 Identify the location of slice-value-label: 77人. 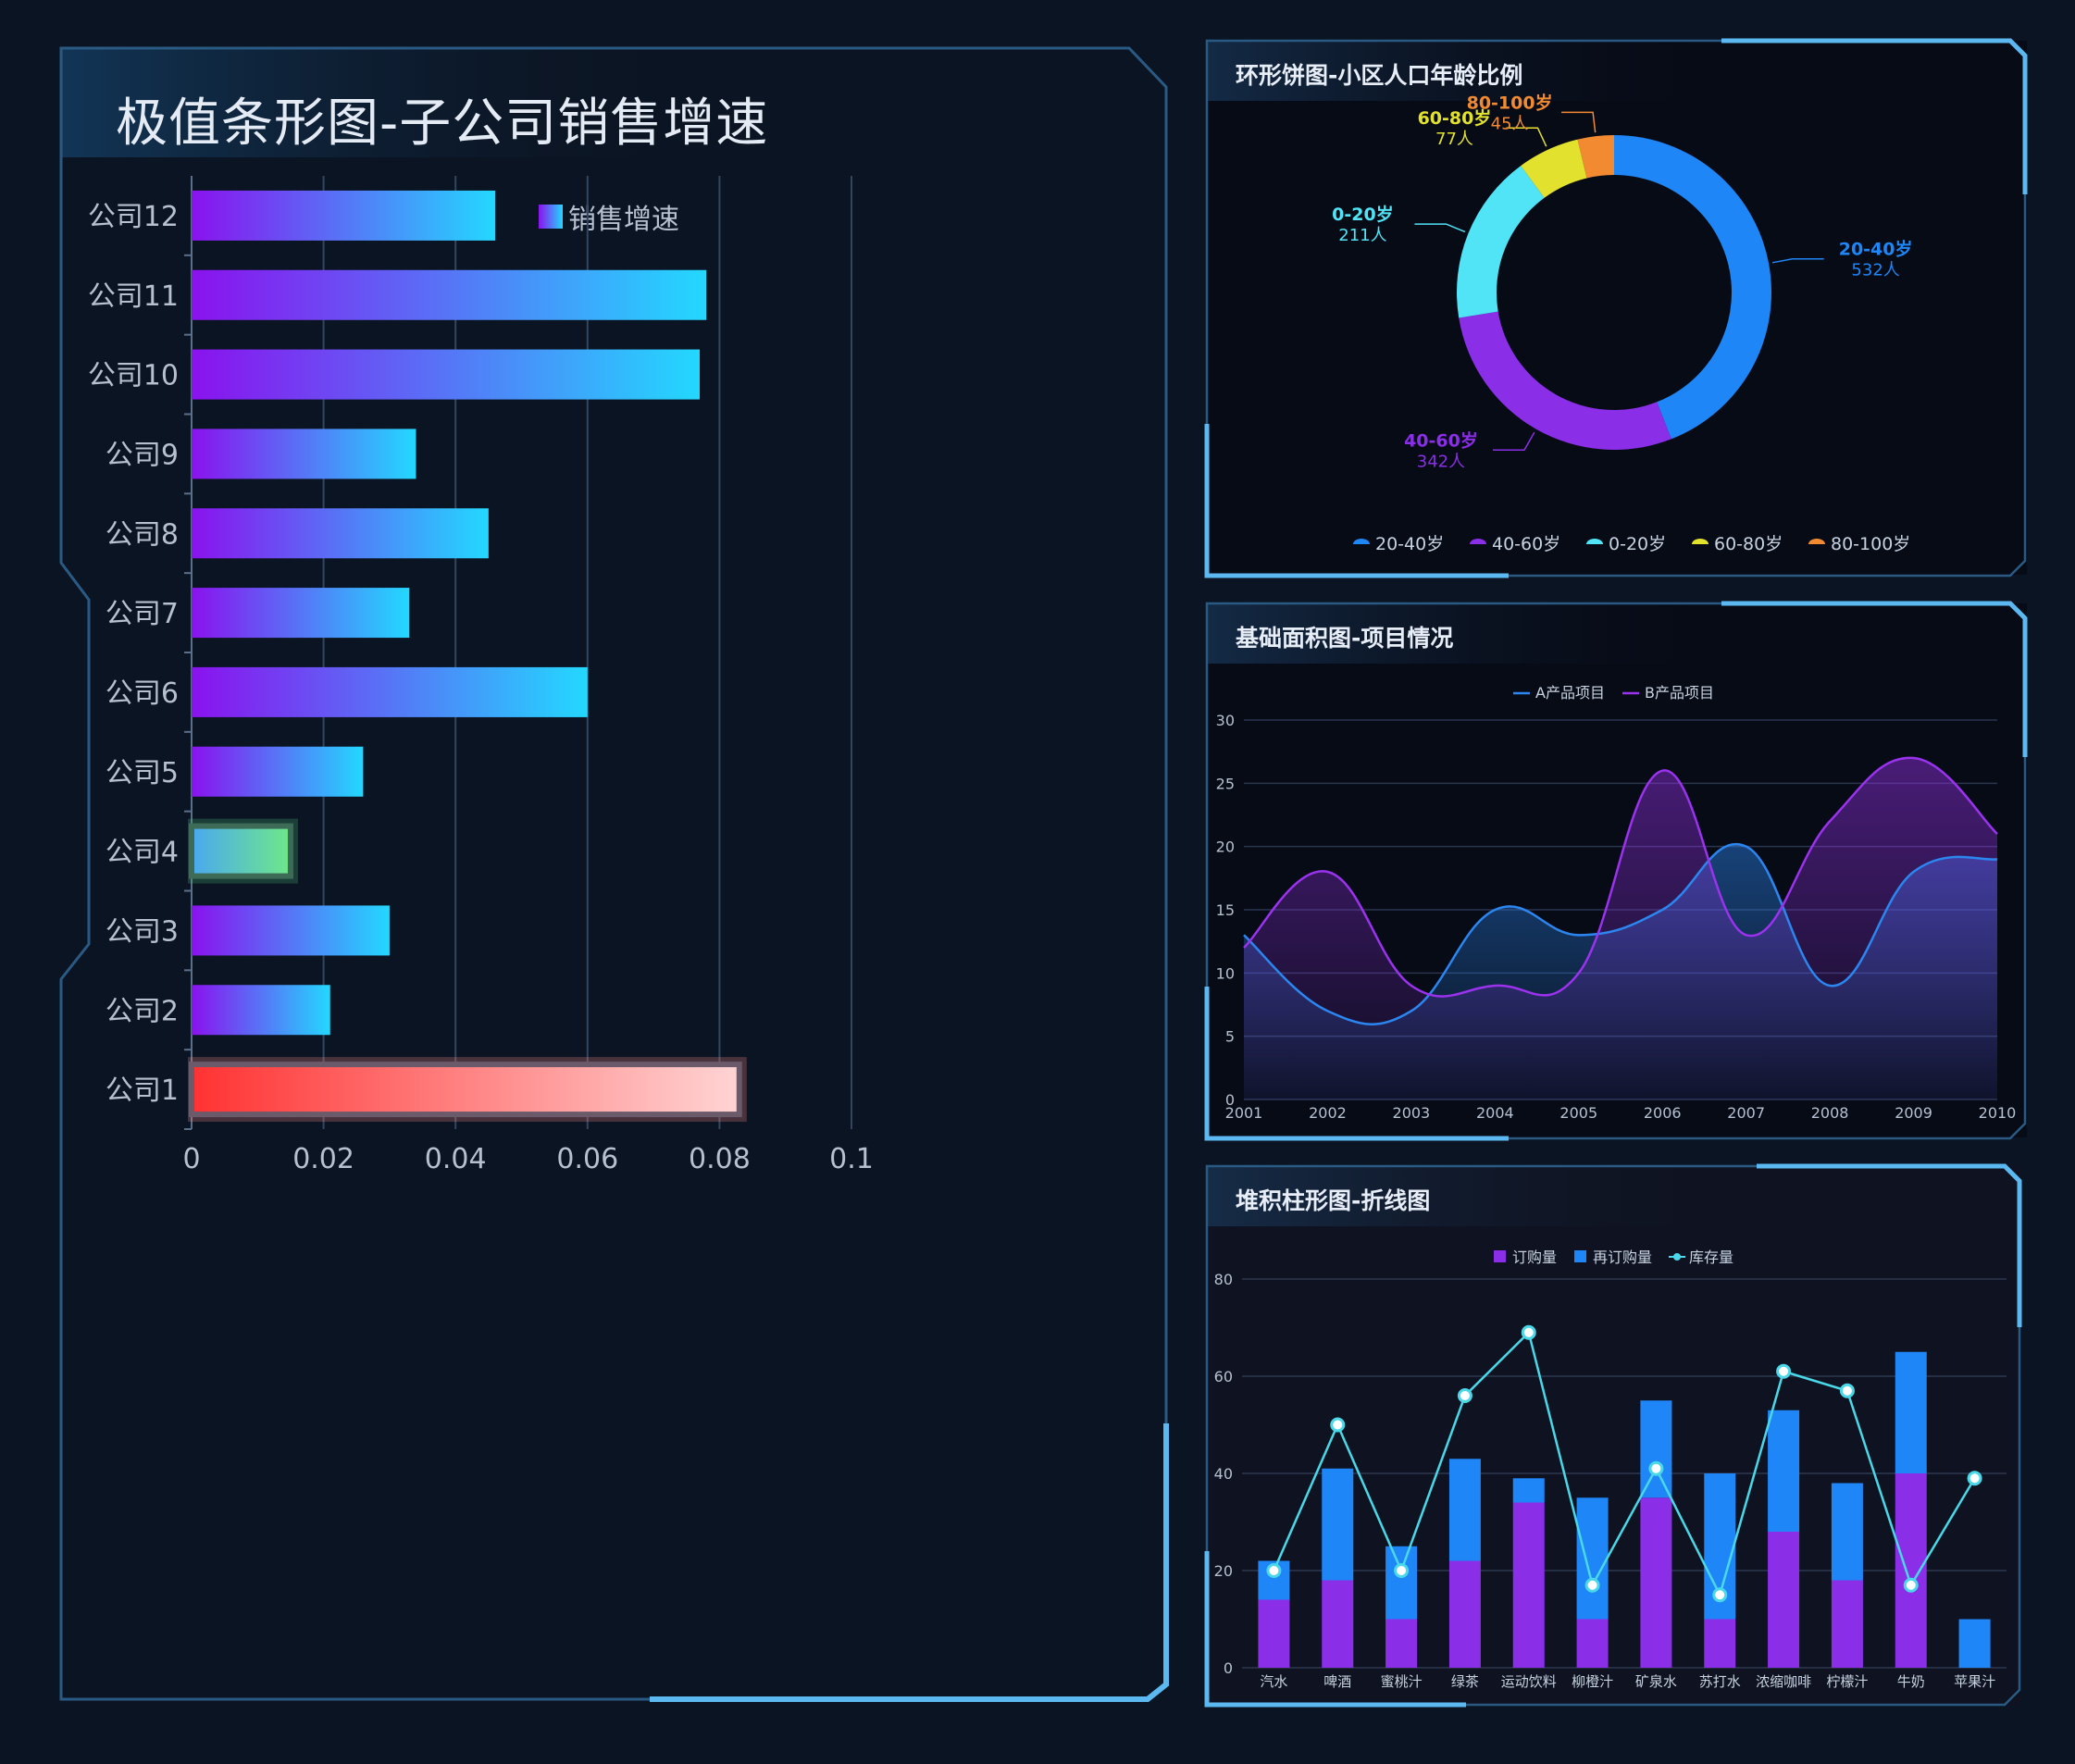
(1454, 139).